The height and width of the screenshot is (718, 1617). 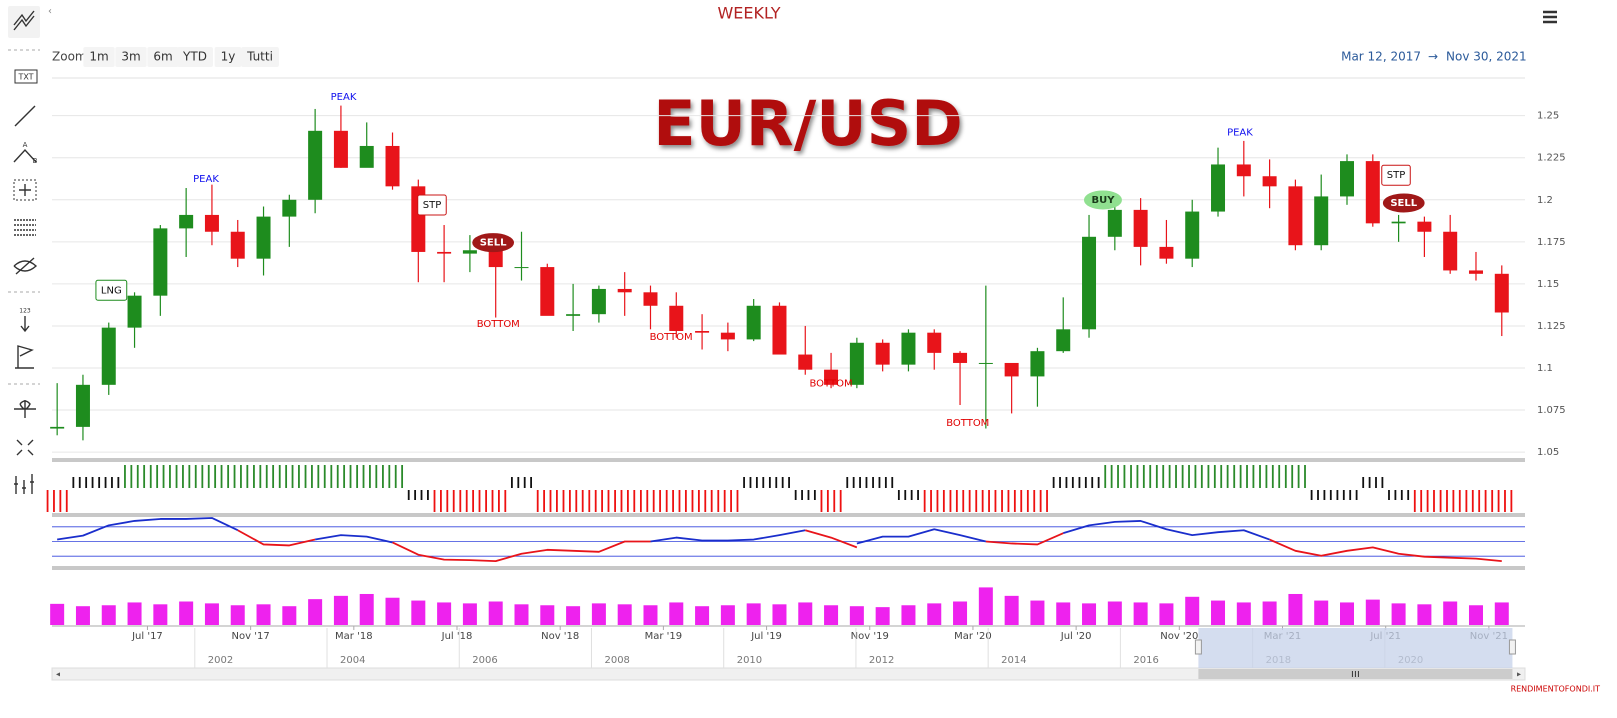 I want to click on navigator-label: 2004, so click(x=352, y=660).